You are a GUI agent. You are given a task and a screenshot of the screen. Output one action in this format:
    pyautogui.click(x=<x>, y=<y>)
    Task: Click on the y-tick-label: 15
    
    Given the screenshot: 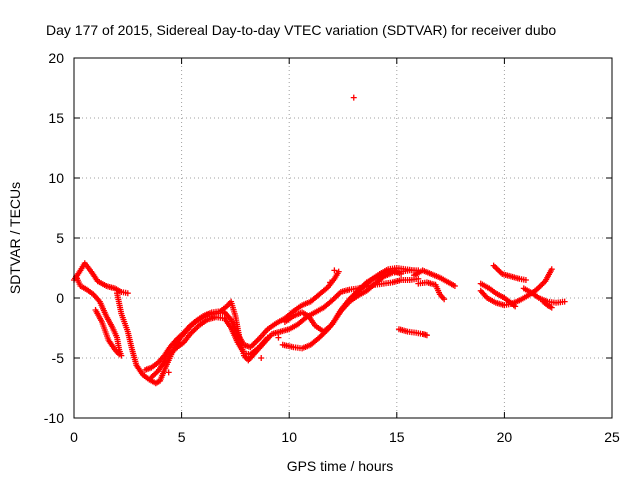 What is the action you would take?
    pyautogui.click(x=56, y=118)
    